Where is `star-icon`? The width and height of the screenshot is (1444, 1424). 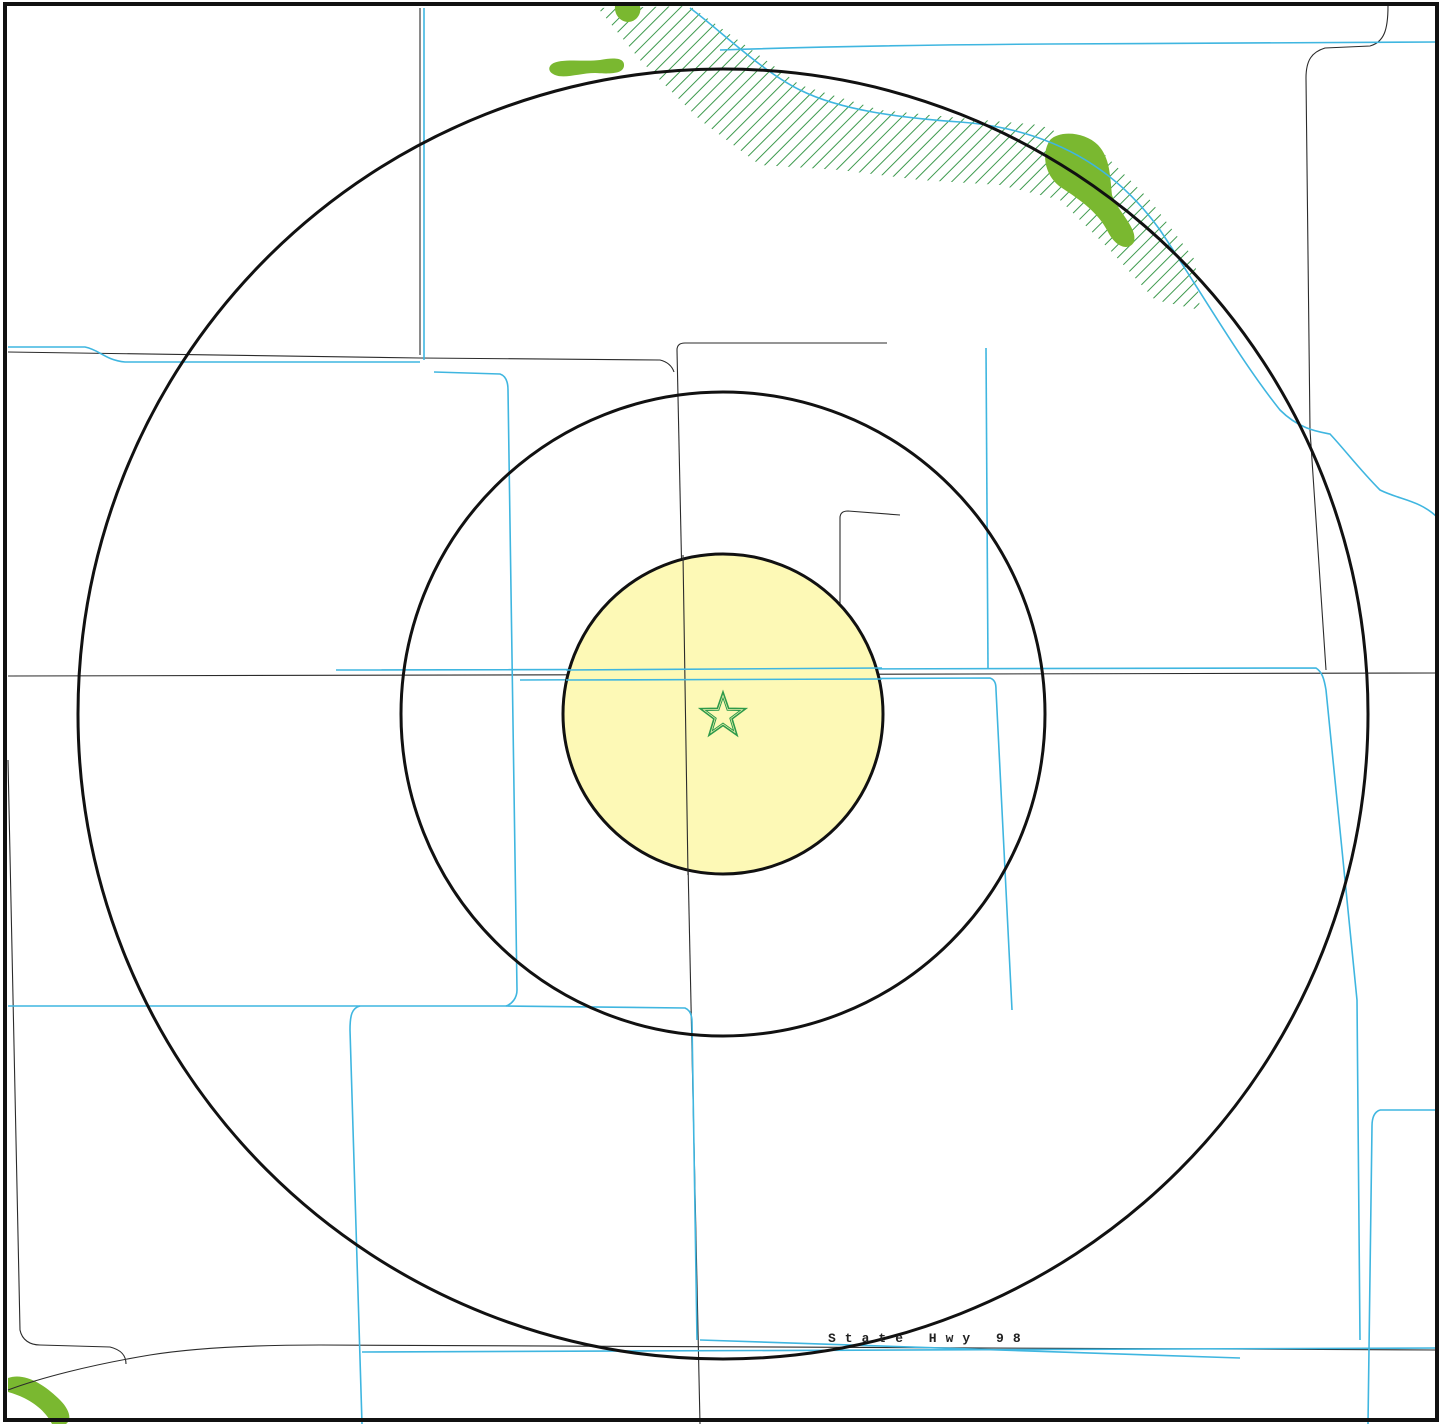
star-icon is located at coordinates (723, 713).